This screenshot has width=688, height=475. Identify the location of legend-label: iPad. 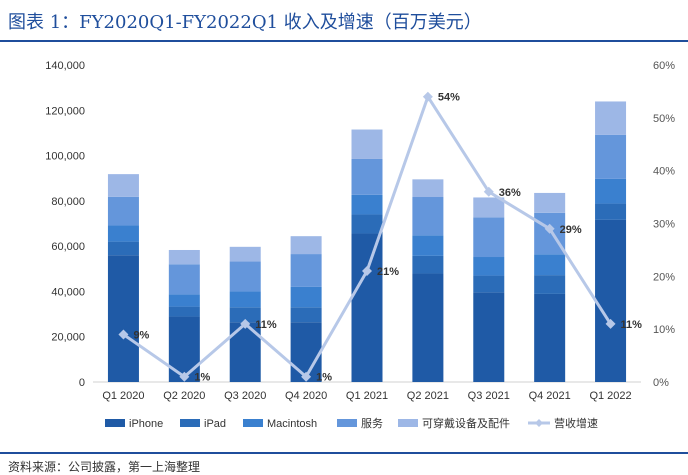
(215, 424).